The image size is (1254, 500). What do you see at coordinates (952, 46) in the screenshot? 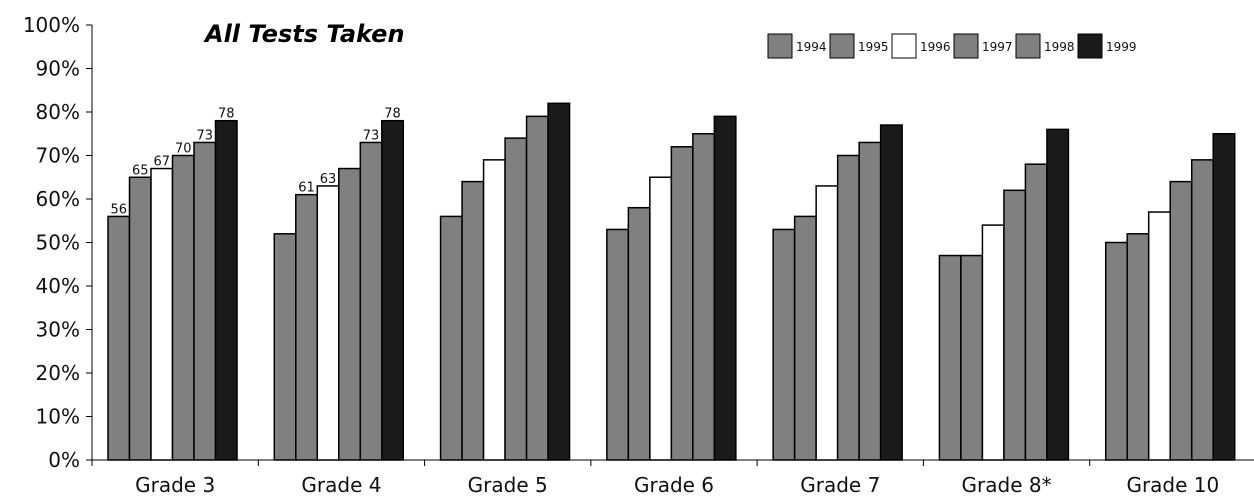
I see `legend: 1994 1995 1996 1997 1998 1999` at bounding box center [952, 46].